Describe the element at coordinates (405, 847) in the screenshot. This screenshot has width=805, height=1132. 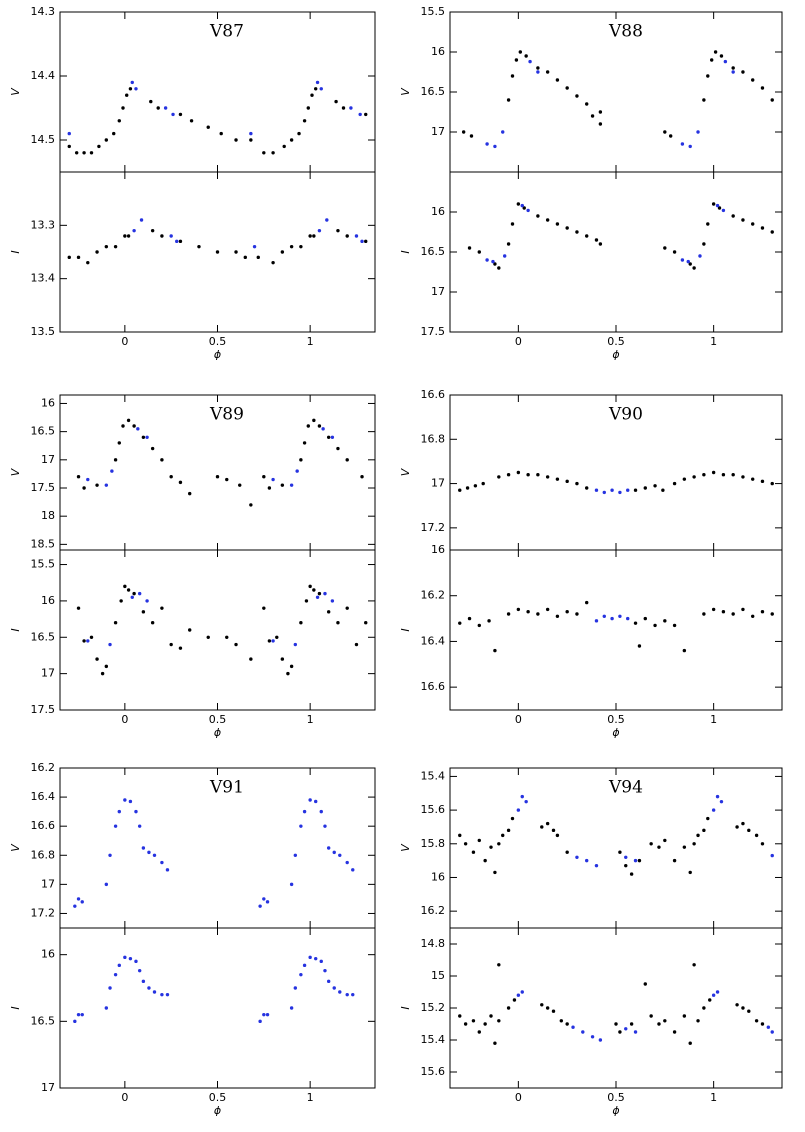
I see `y-axis-label: V` at that location.